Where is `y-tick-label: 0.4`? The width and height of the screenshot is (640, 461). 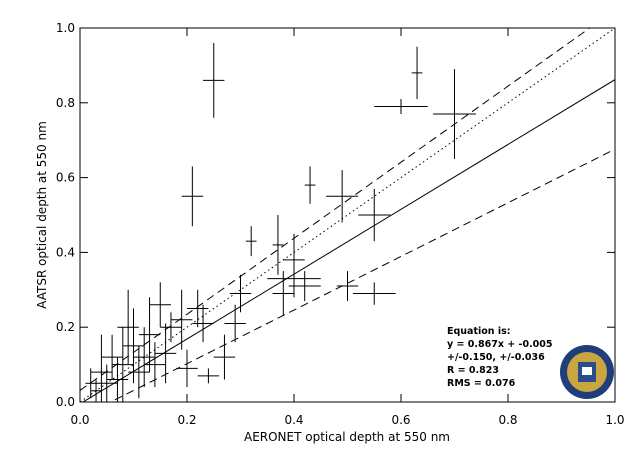
y-tick-label: 0.4 is located at coordinates (65, 252).